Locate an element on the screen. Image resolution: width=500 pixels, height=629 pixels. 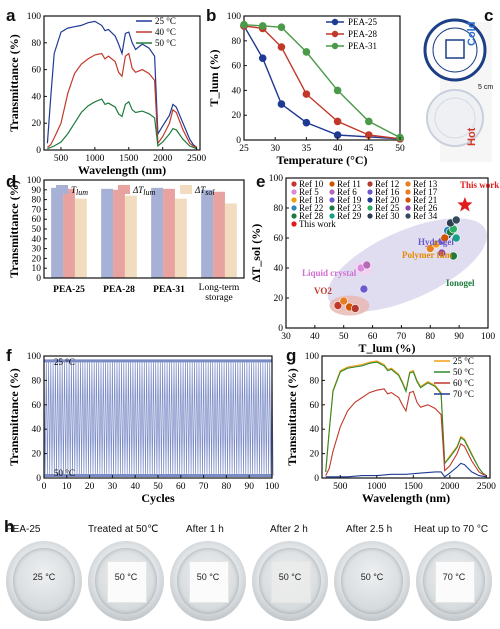
x-tick-label: 100 is located at coordinates (272, 487).